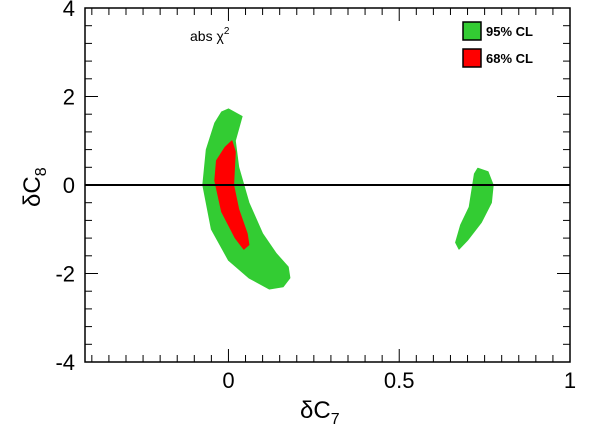 This screenshot has width=596, height=432. Describe the element at coordinates (320, 412) in the screenshot. I see `x-axis-title: δC7` at that location.